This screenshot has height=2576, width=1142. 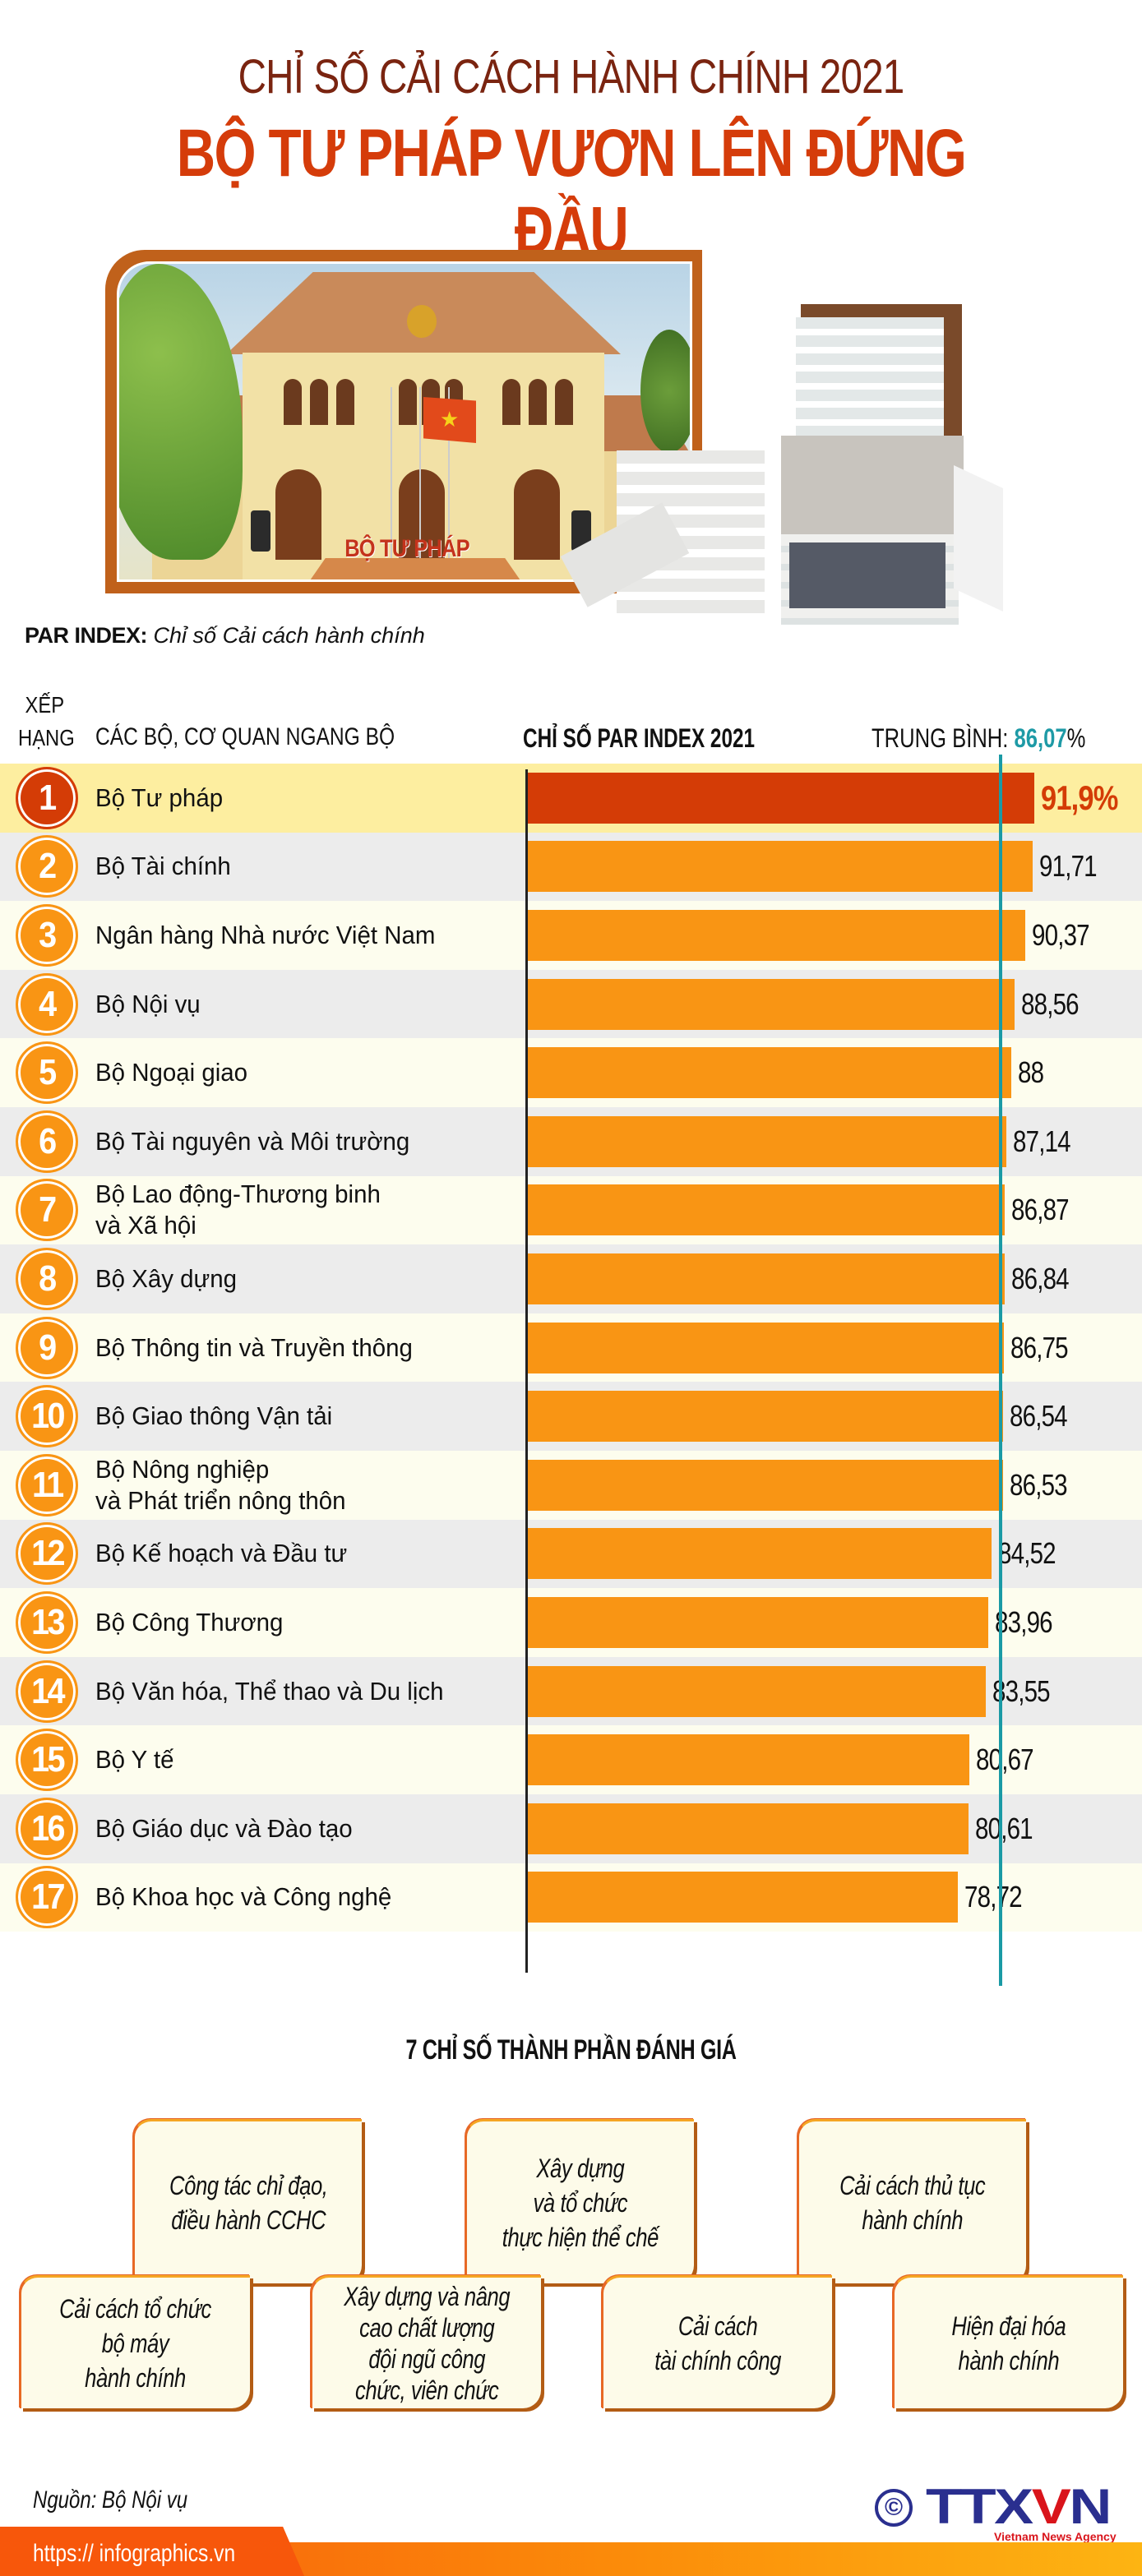 What do you see at coordinates (47, 1692) in the screenshot?
I see `rank-badge: 14` at bounding box center [47, 1692].